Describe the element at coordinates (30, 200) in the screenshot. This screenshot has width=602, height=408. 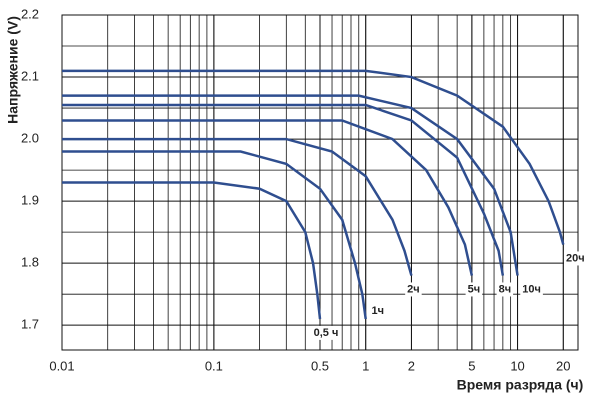
I see `y-tick-label: 1.9` at that location.